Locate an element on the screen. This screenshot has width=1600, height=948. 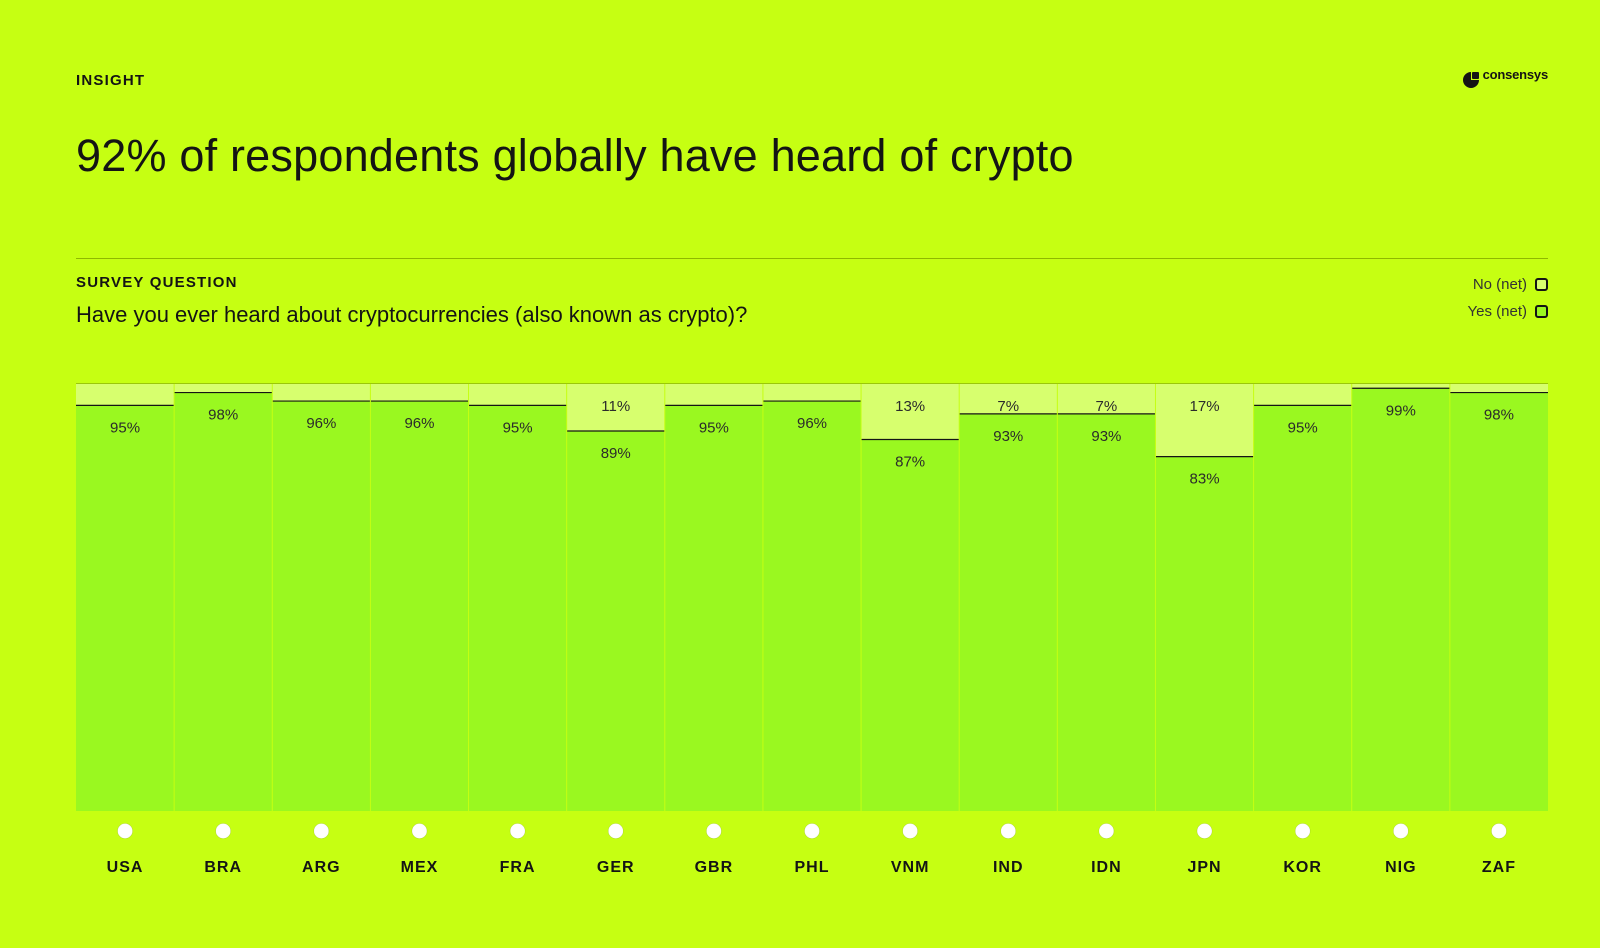
bar-group-idn: 93% 7% IDN is located at coordinates (1106, 630).